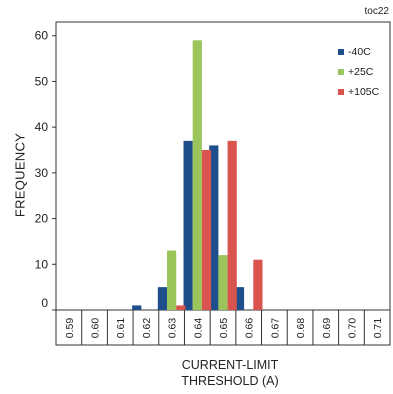 Image resolution: width=393 pixels, height=394 pixels. Describe the element at coordinates (352, 328) in the screenshot. I see `x-tick-label: 0.70` at that location.